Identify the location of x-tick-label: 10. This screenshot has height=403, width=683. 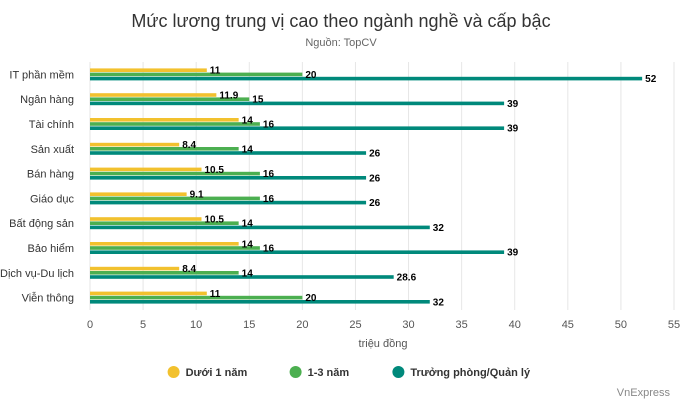
(196, 325).